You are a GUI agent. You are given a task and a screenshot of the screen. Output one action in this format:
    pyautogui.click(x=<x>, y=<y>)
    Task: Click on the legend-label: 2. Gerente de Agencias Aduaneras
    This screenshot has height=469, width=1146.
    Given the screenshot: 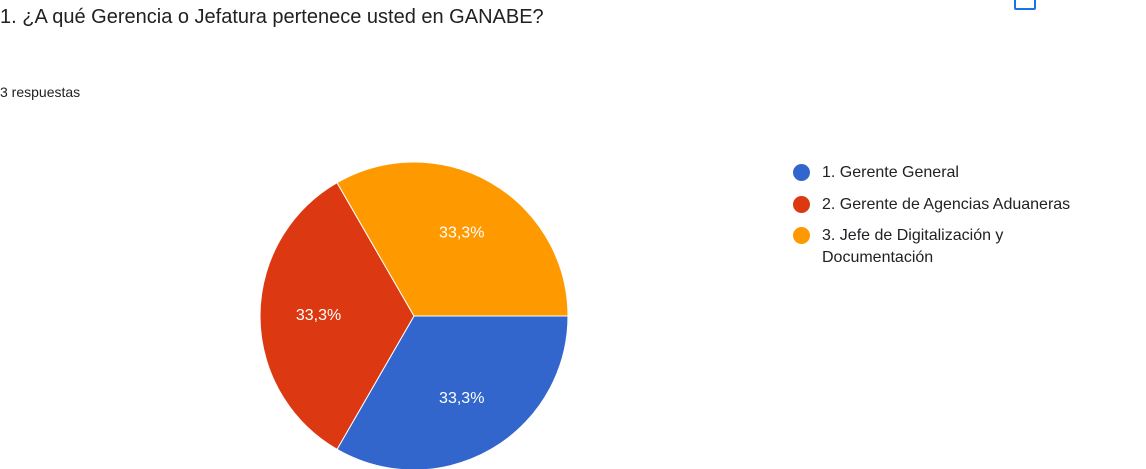 What is the action you would take?
    pyautogui.click(x=946, y=204)
    